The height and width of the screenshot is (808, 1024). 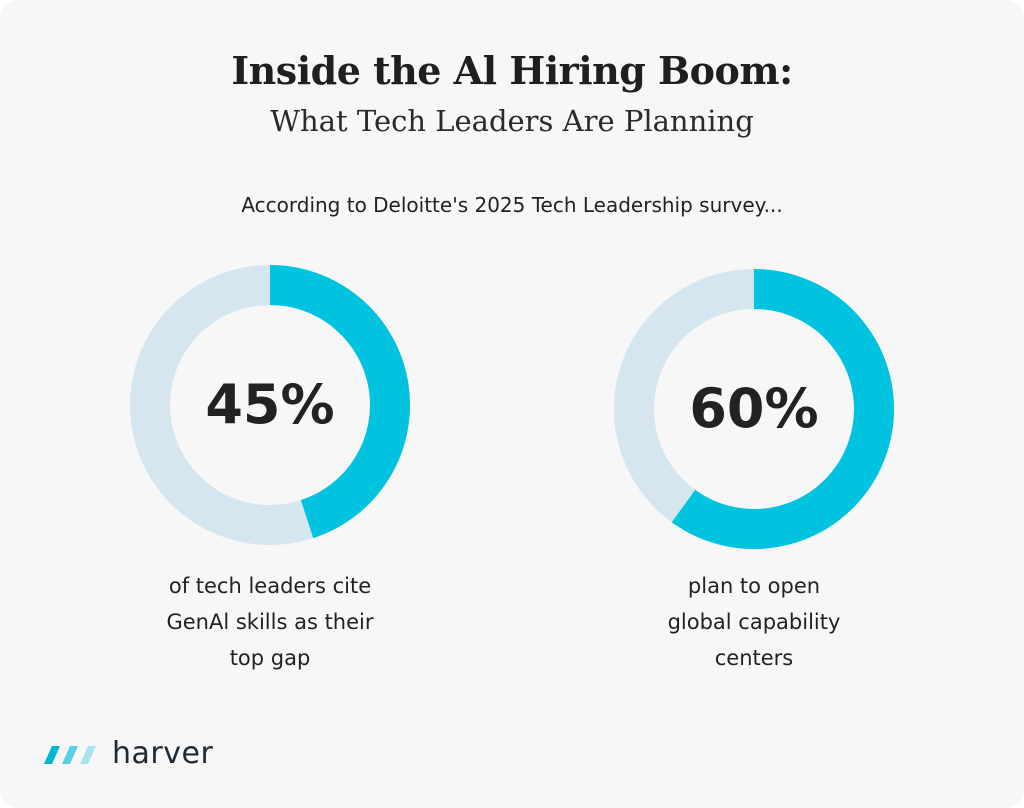 I want to click on donut-caption-2: plan to open global capability centers, so click(x=754, y=622).